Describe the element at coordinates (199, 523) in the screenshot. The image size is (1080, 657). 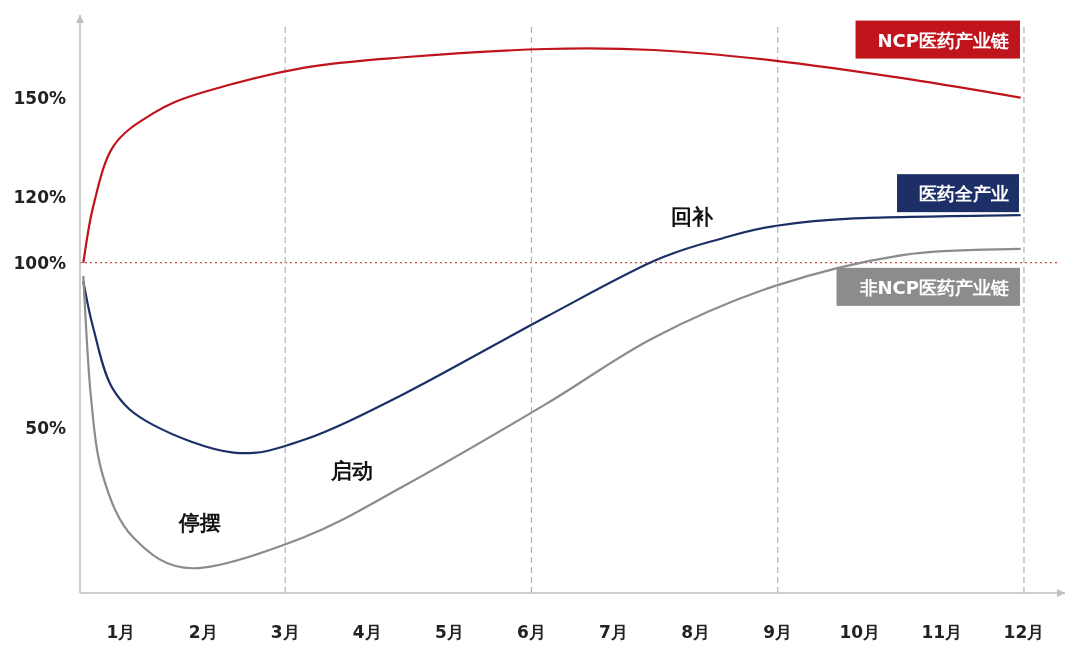
I see `annotation: 停摆` at that location.